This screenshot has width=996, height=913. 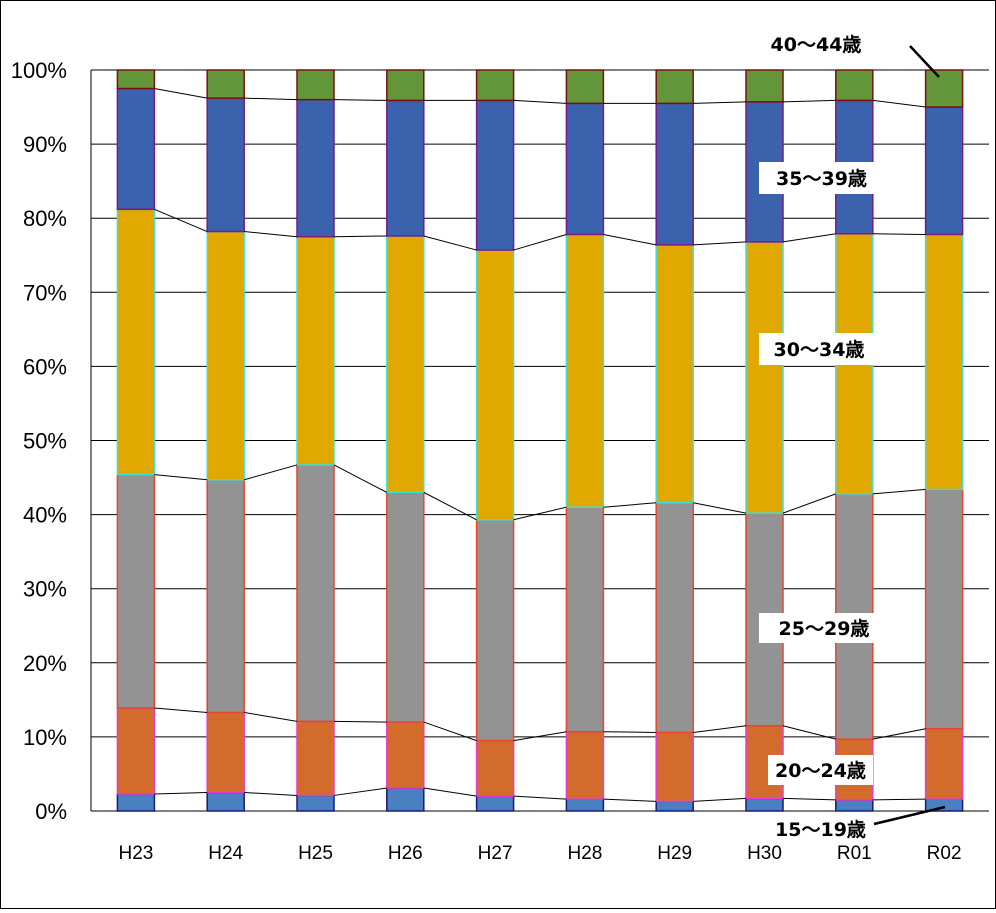 What do you see at coordinates (495, 853) in the screenshot?
I see `x-tick-label: H27` at bounding box center [495, 853].